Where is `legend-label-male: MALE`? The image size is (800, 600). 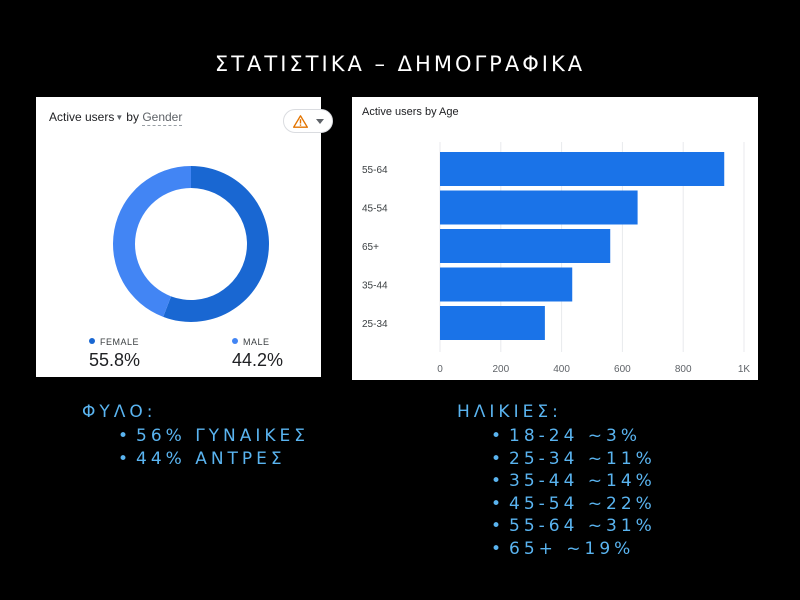 legend-label-male: MALE is located at coordinates (256, 342).